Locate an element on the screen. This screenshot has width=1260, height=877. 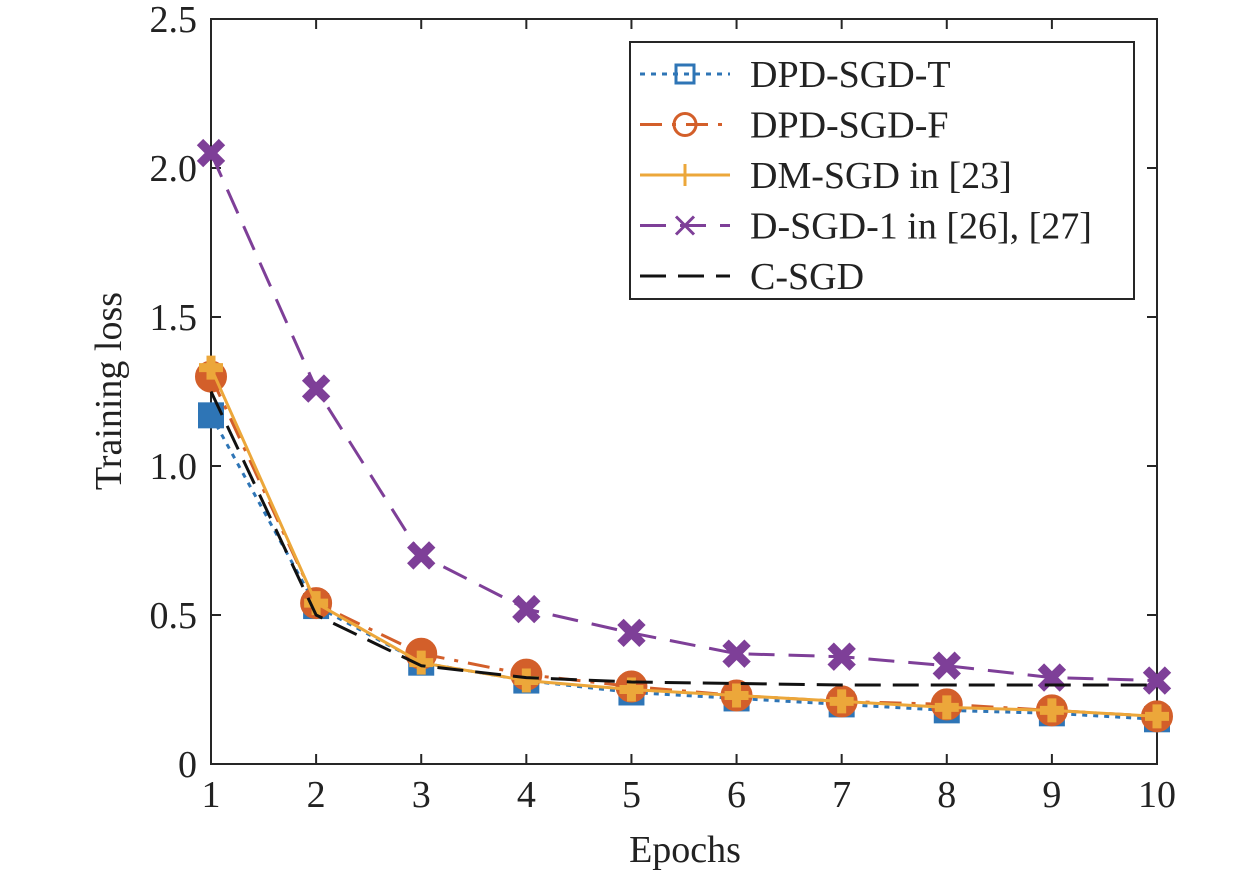
x-tick-label: 10 is located at coordinates (1157, 795).